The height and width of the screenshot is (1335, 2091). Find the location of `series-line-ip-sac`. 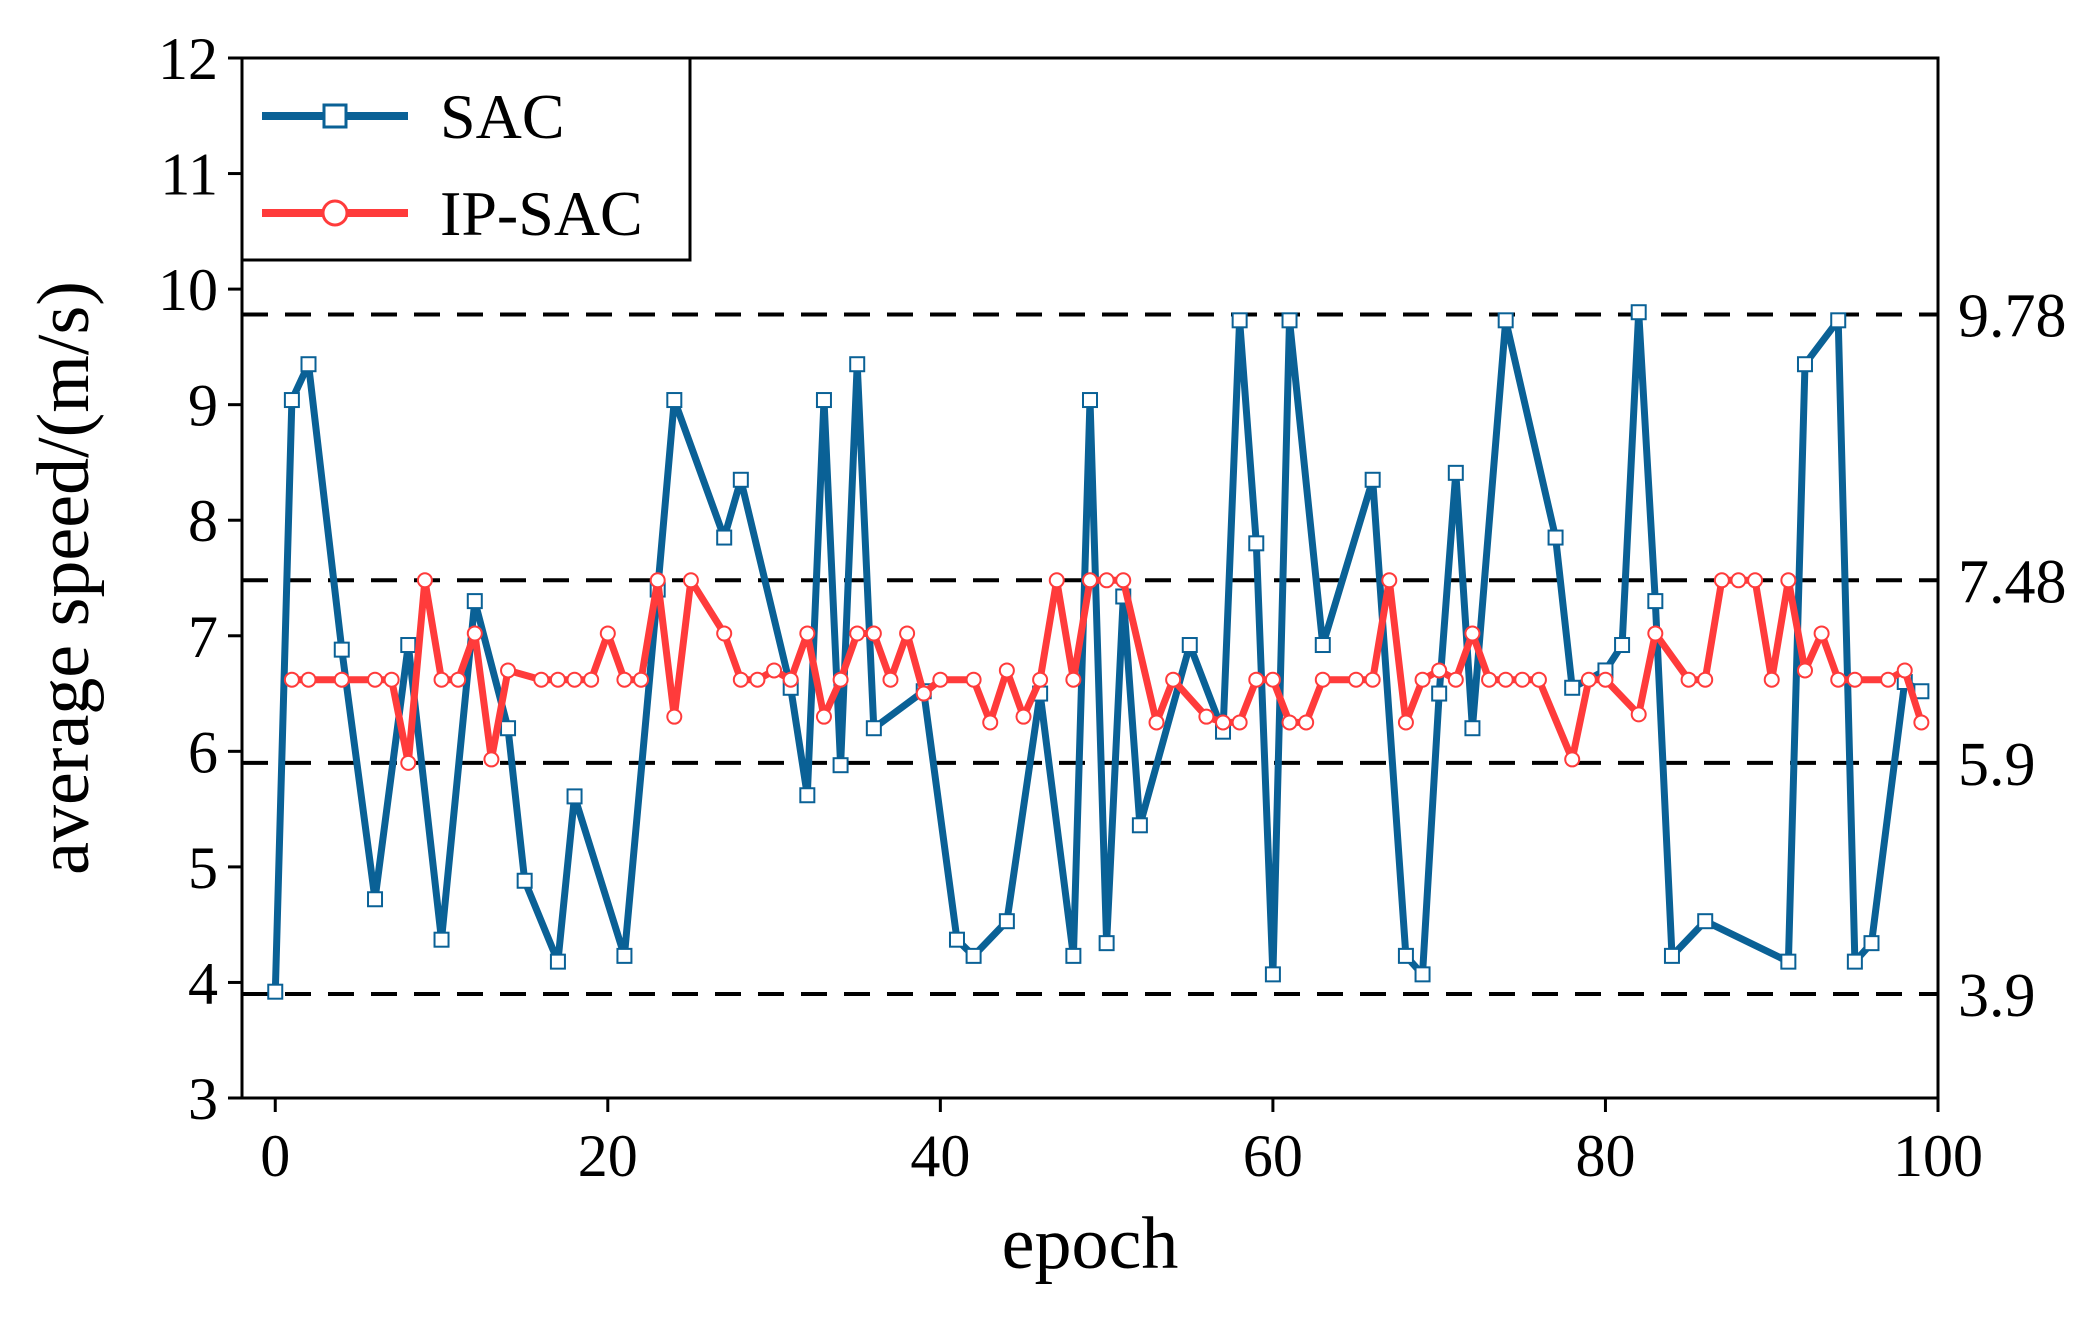

series-line-ip-sac is located at coordinates (1106, 671).